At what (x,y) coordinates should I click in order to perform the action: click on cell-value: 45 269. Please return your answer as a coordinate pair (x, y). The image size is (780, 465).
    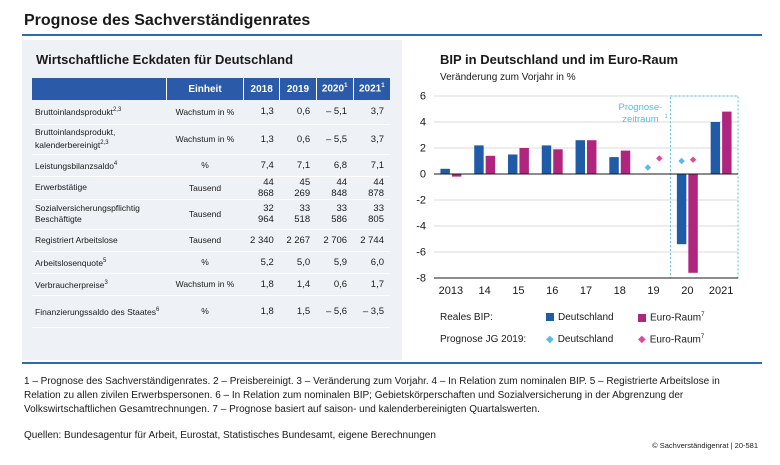
    Looking at the image, I should click on (298, 188).